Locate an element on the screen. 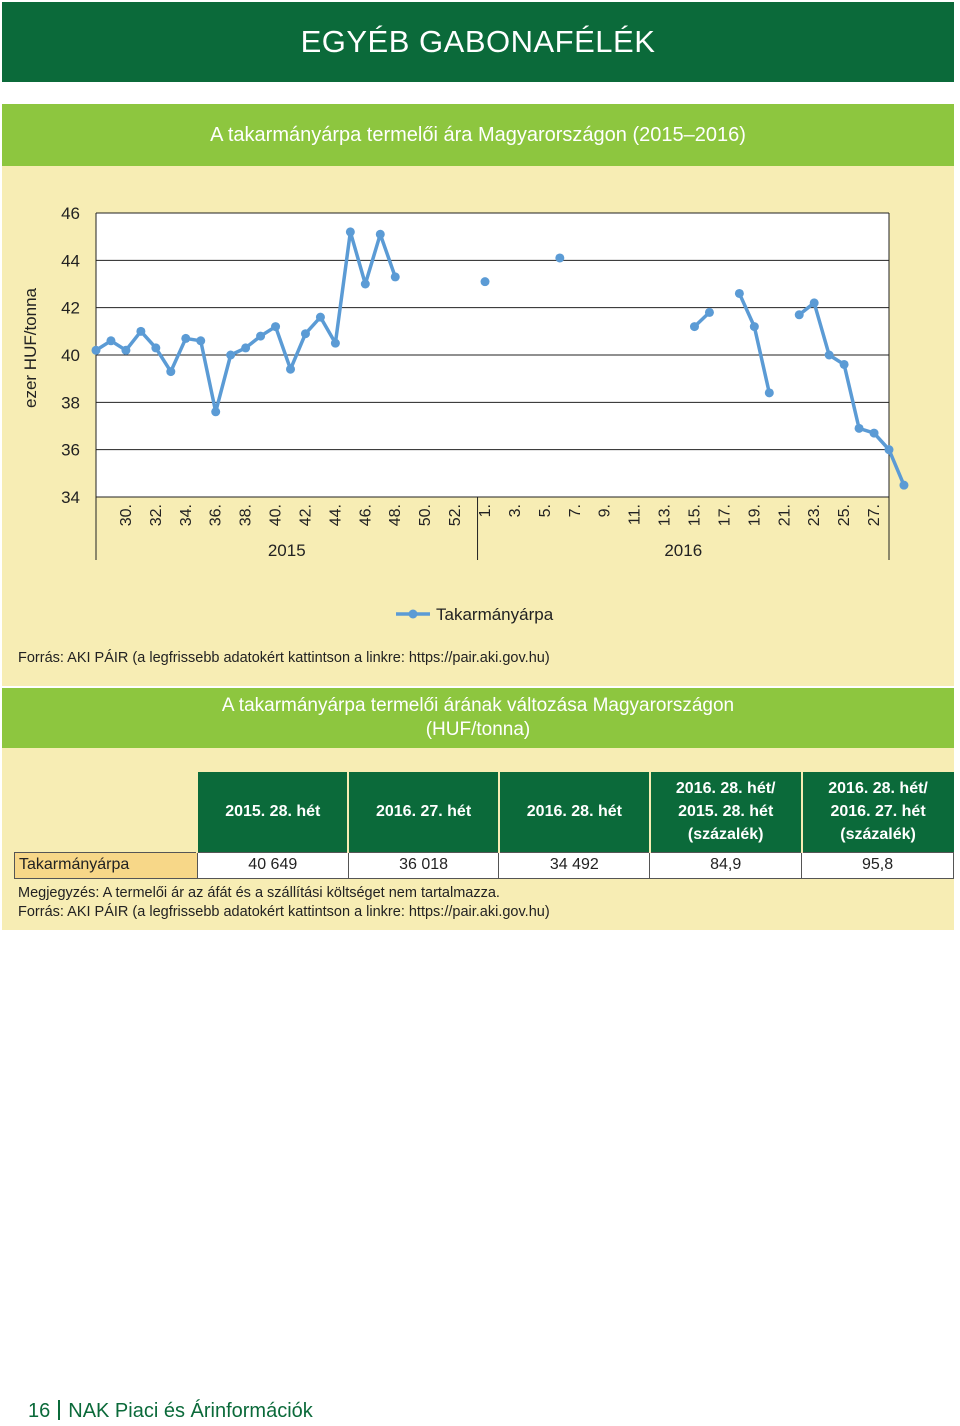 The image size is (960, 1426). x-tick-label: 17. is located at coordinates (724, 515).